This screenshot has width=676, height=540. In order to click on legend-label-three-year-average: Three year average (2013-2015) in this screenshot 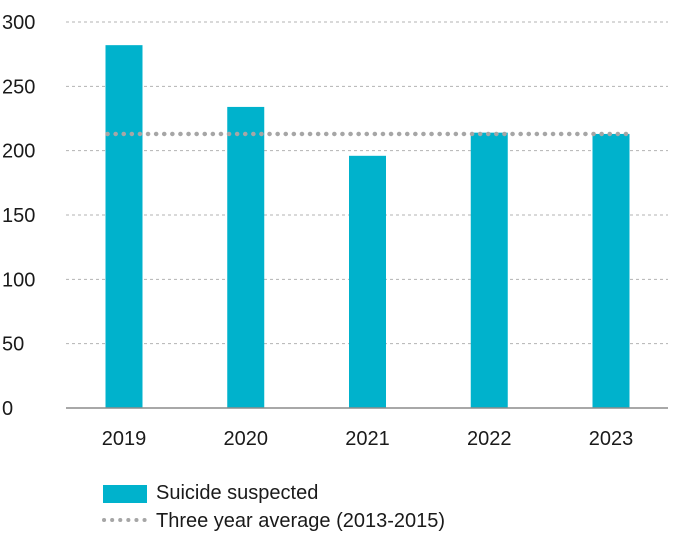, I will do `click(300, 521)`.